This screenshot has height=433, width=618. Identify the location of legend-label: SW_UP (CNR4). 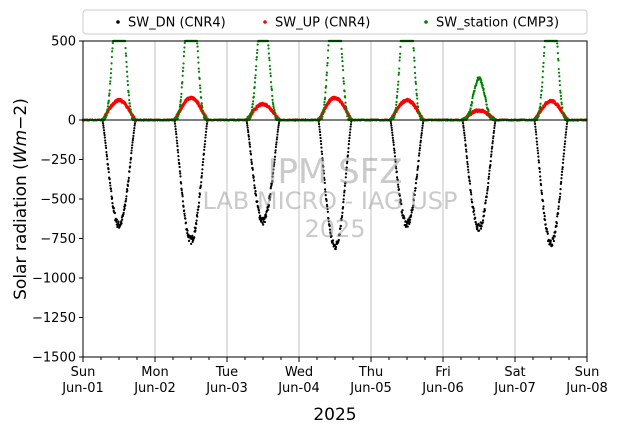
(322, 23).